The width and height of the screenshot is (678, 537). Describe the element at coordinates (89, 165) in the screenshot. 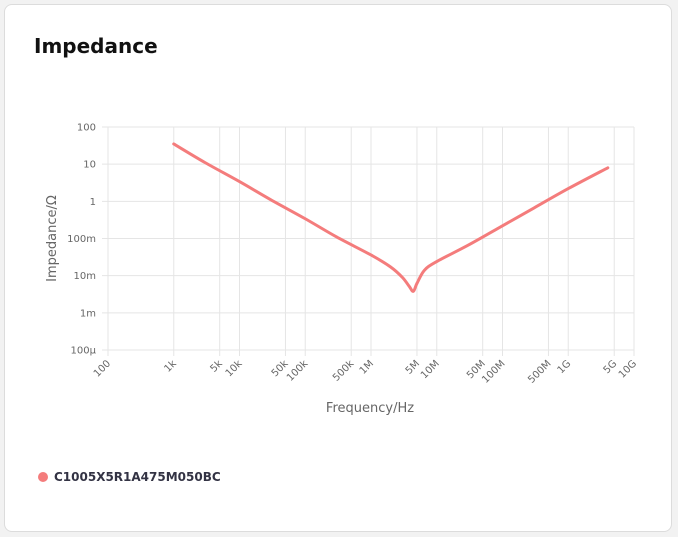

I see `y-tick-label: 10` at that location.